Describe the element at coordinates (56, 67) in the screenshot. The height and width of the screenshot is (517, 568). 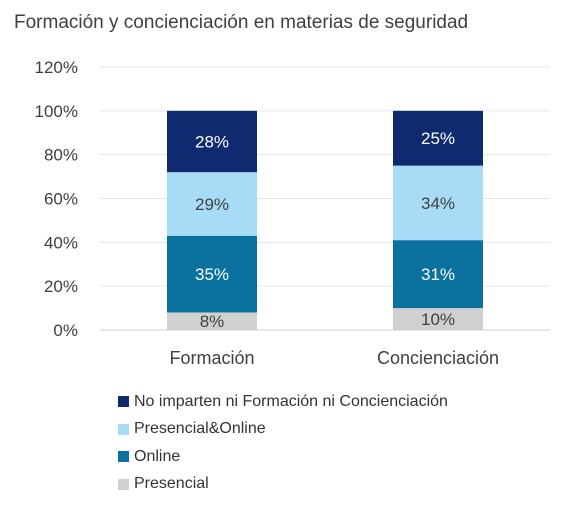
I see `y-tick-label: 120%` at that location.